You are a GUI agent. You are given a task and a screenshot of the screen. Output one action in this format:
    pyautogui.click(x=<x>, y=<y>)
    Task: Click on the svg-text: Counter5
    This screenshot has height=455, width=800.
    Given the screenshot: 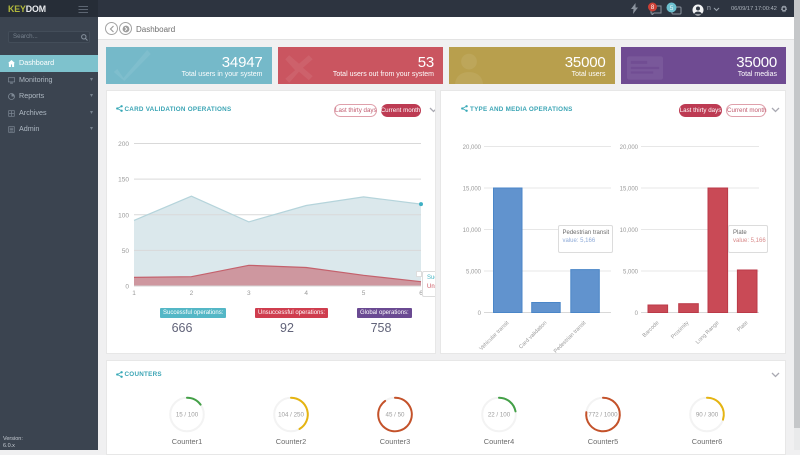 What is the action you would take?
    pyautogui.click(x=603, y=441)
    